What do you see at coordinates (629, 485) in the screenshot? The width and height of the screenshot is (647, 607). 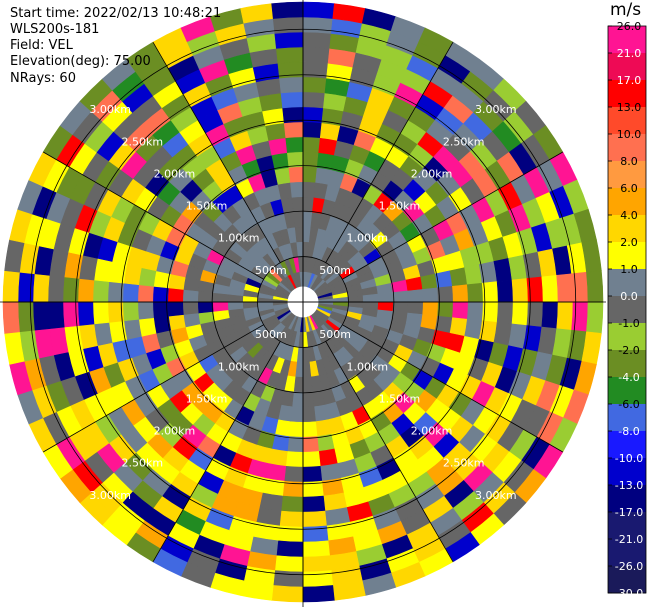 I see `colorbar-tick-label: -13.0` at bounding box center [629, 485].